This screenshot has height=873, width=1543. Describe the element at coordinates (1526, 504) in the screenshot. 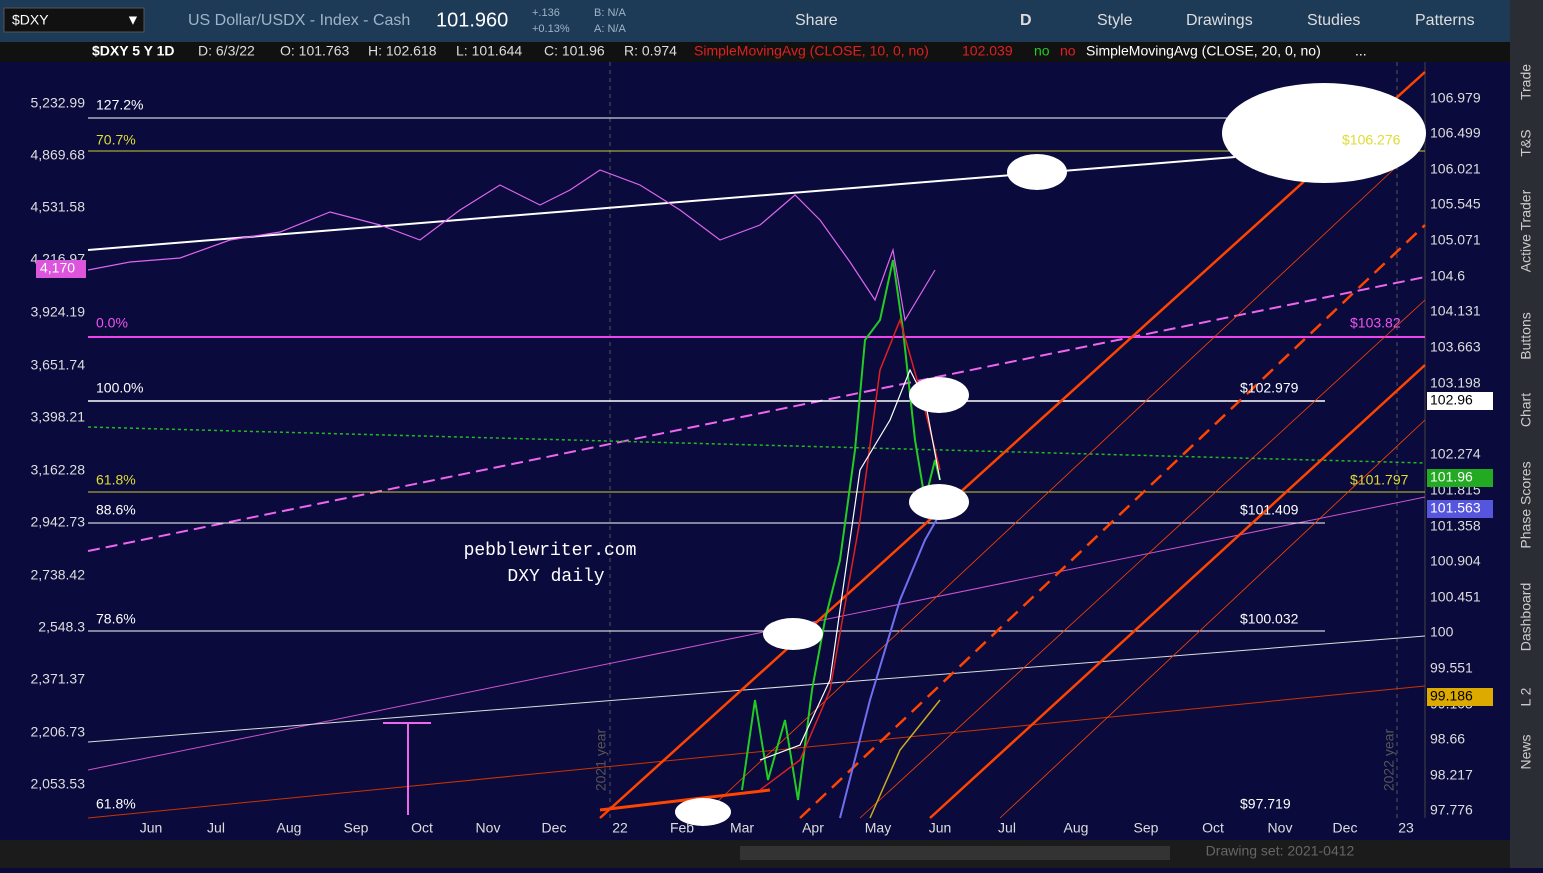

I see `side-tab: Phase Scores` at that location.